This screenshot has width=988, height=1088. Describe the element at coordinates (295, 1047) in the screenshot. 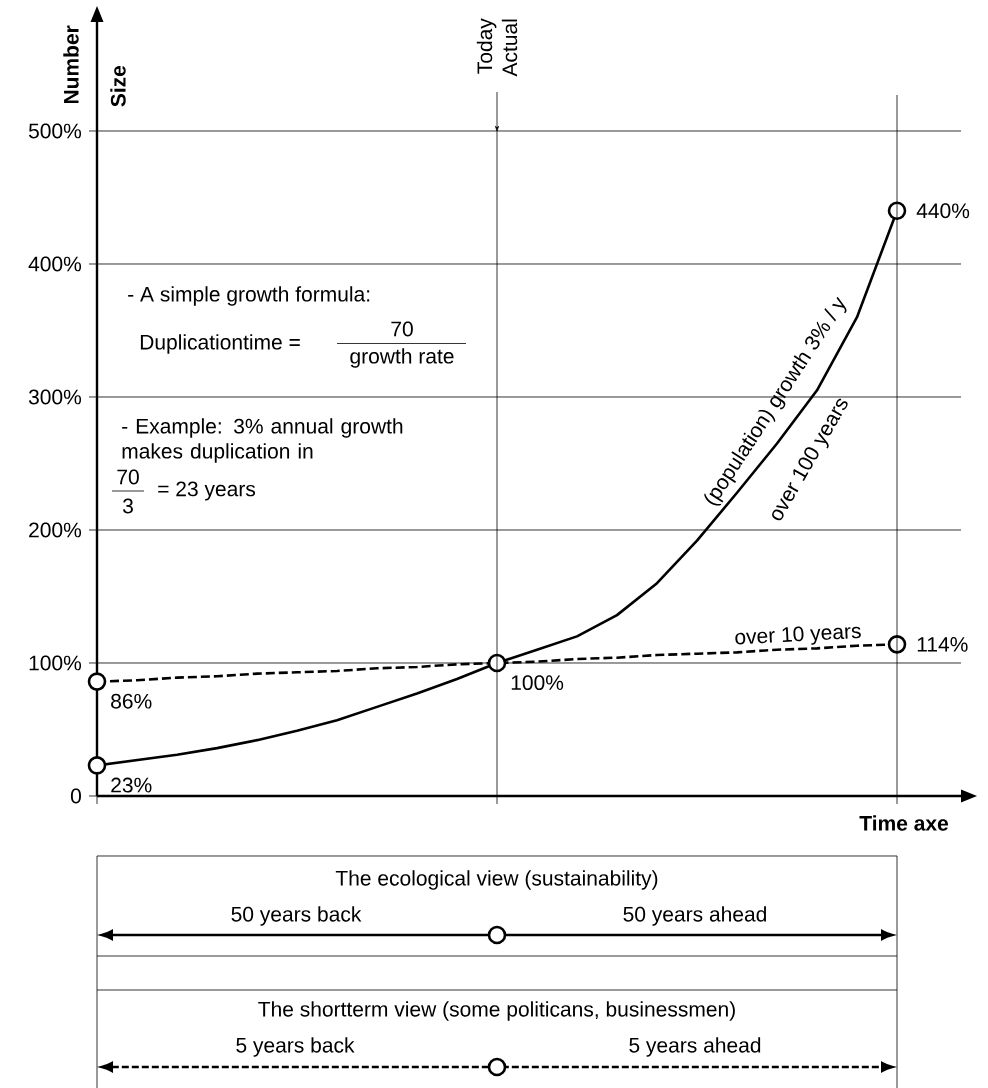

I see `text: 5 years back` at that location.